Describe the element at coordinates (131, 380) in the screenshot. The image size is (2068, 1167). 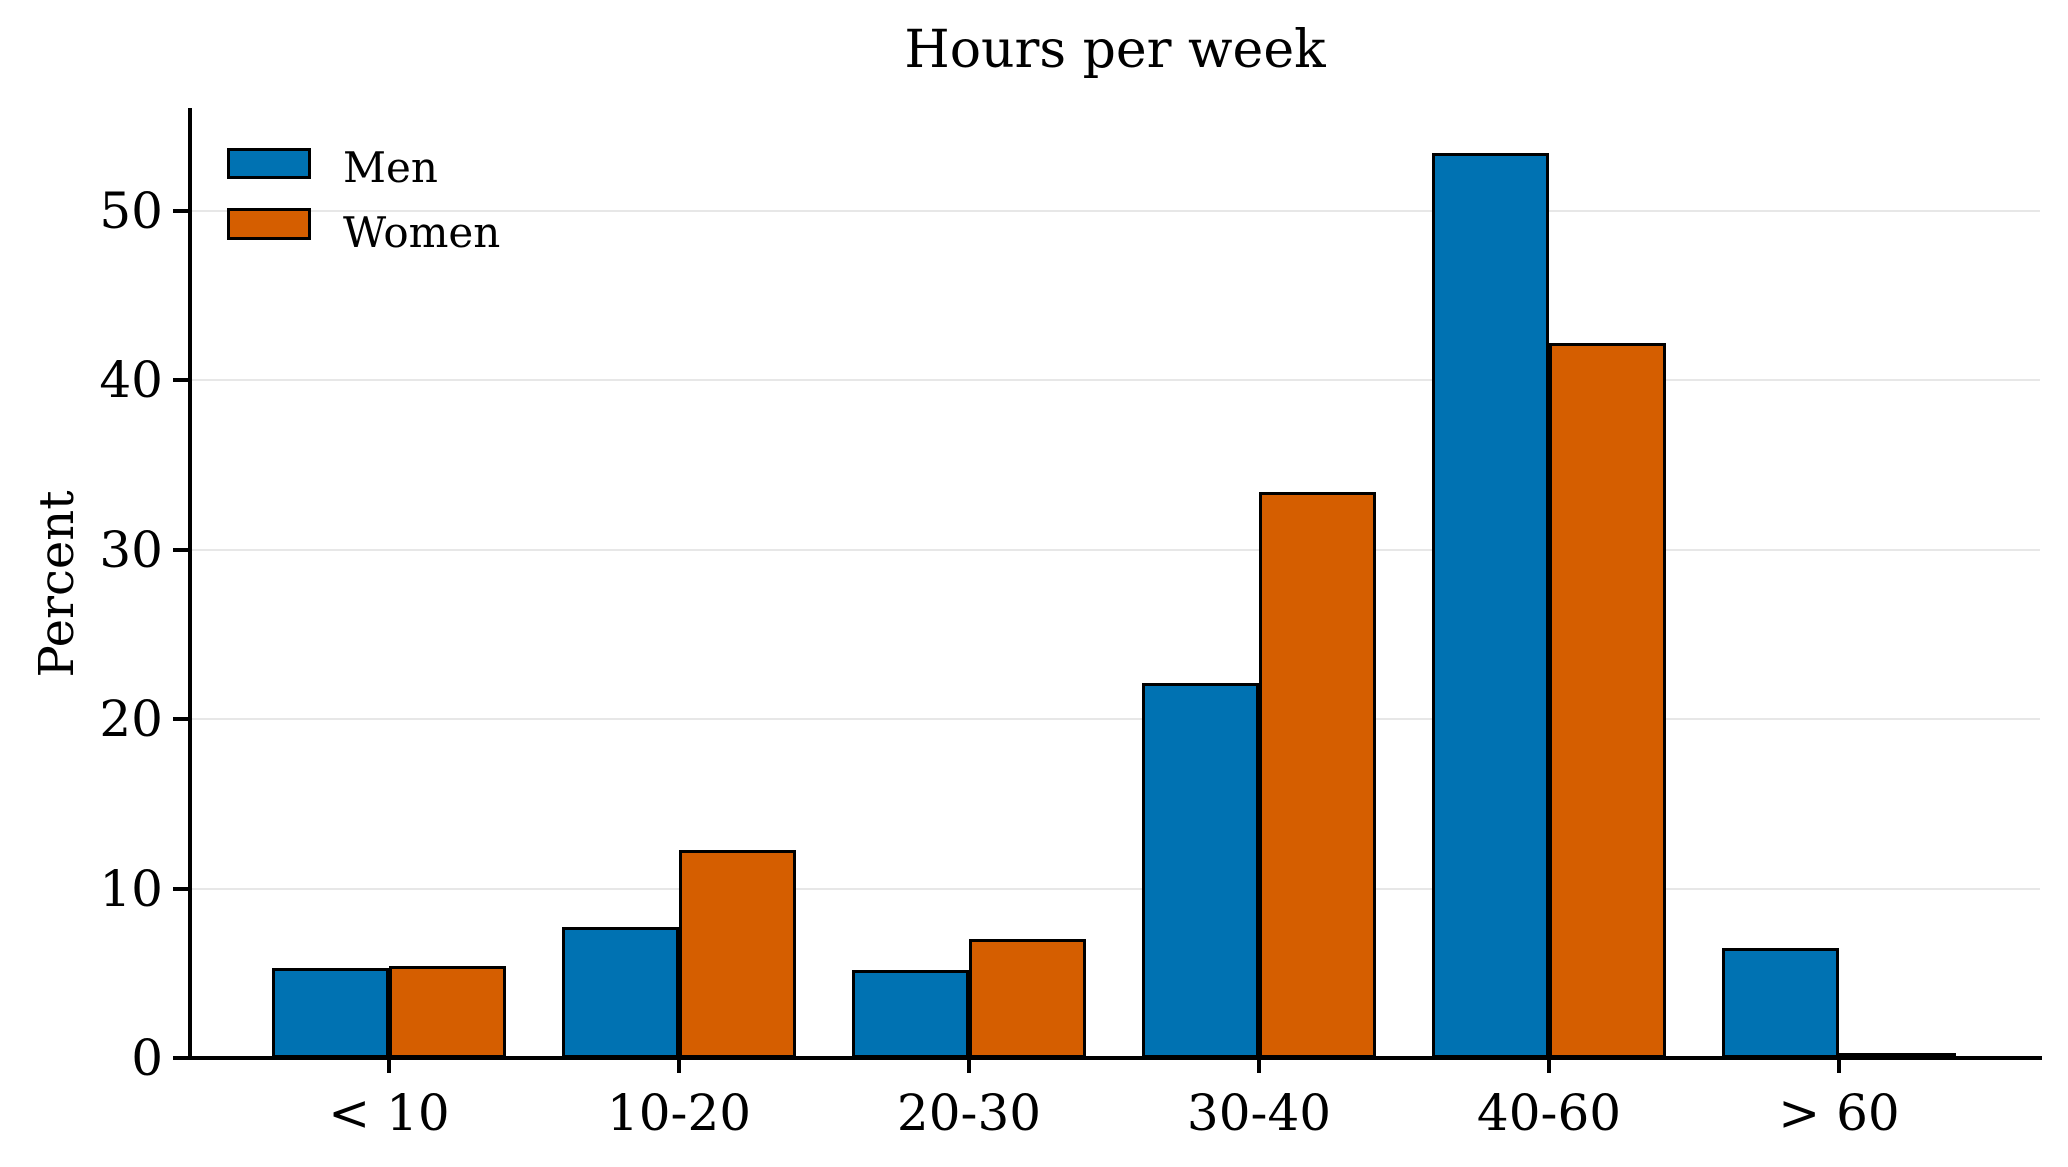
I see `y-tick-label-40: 40` at that location.